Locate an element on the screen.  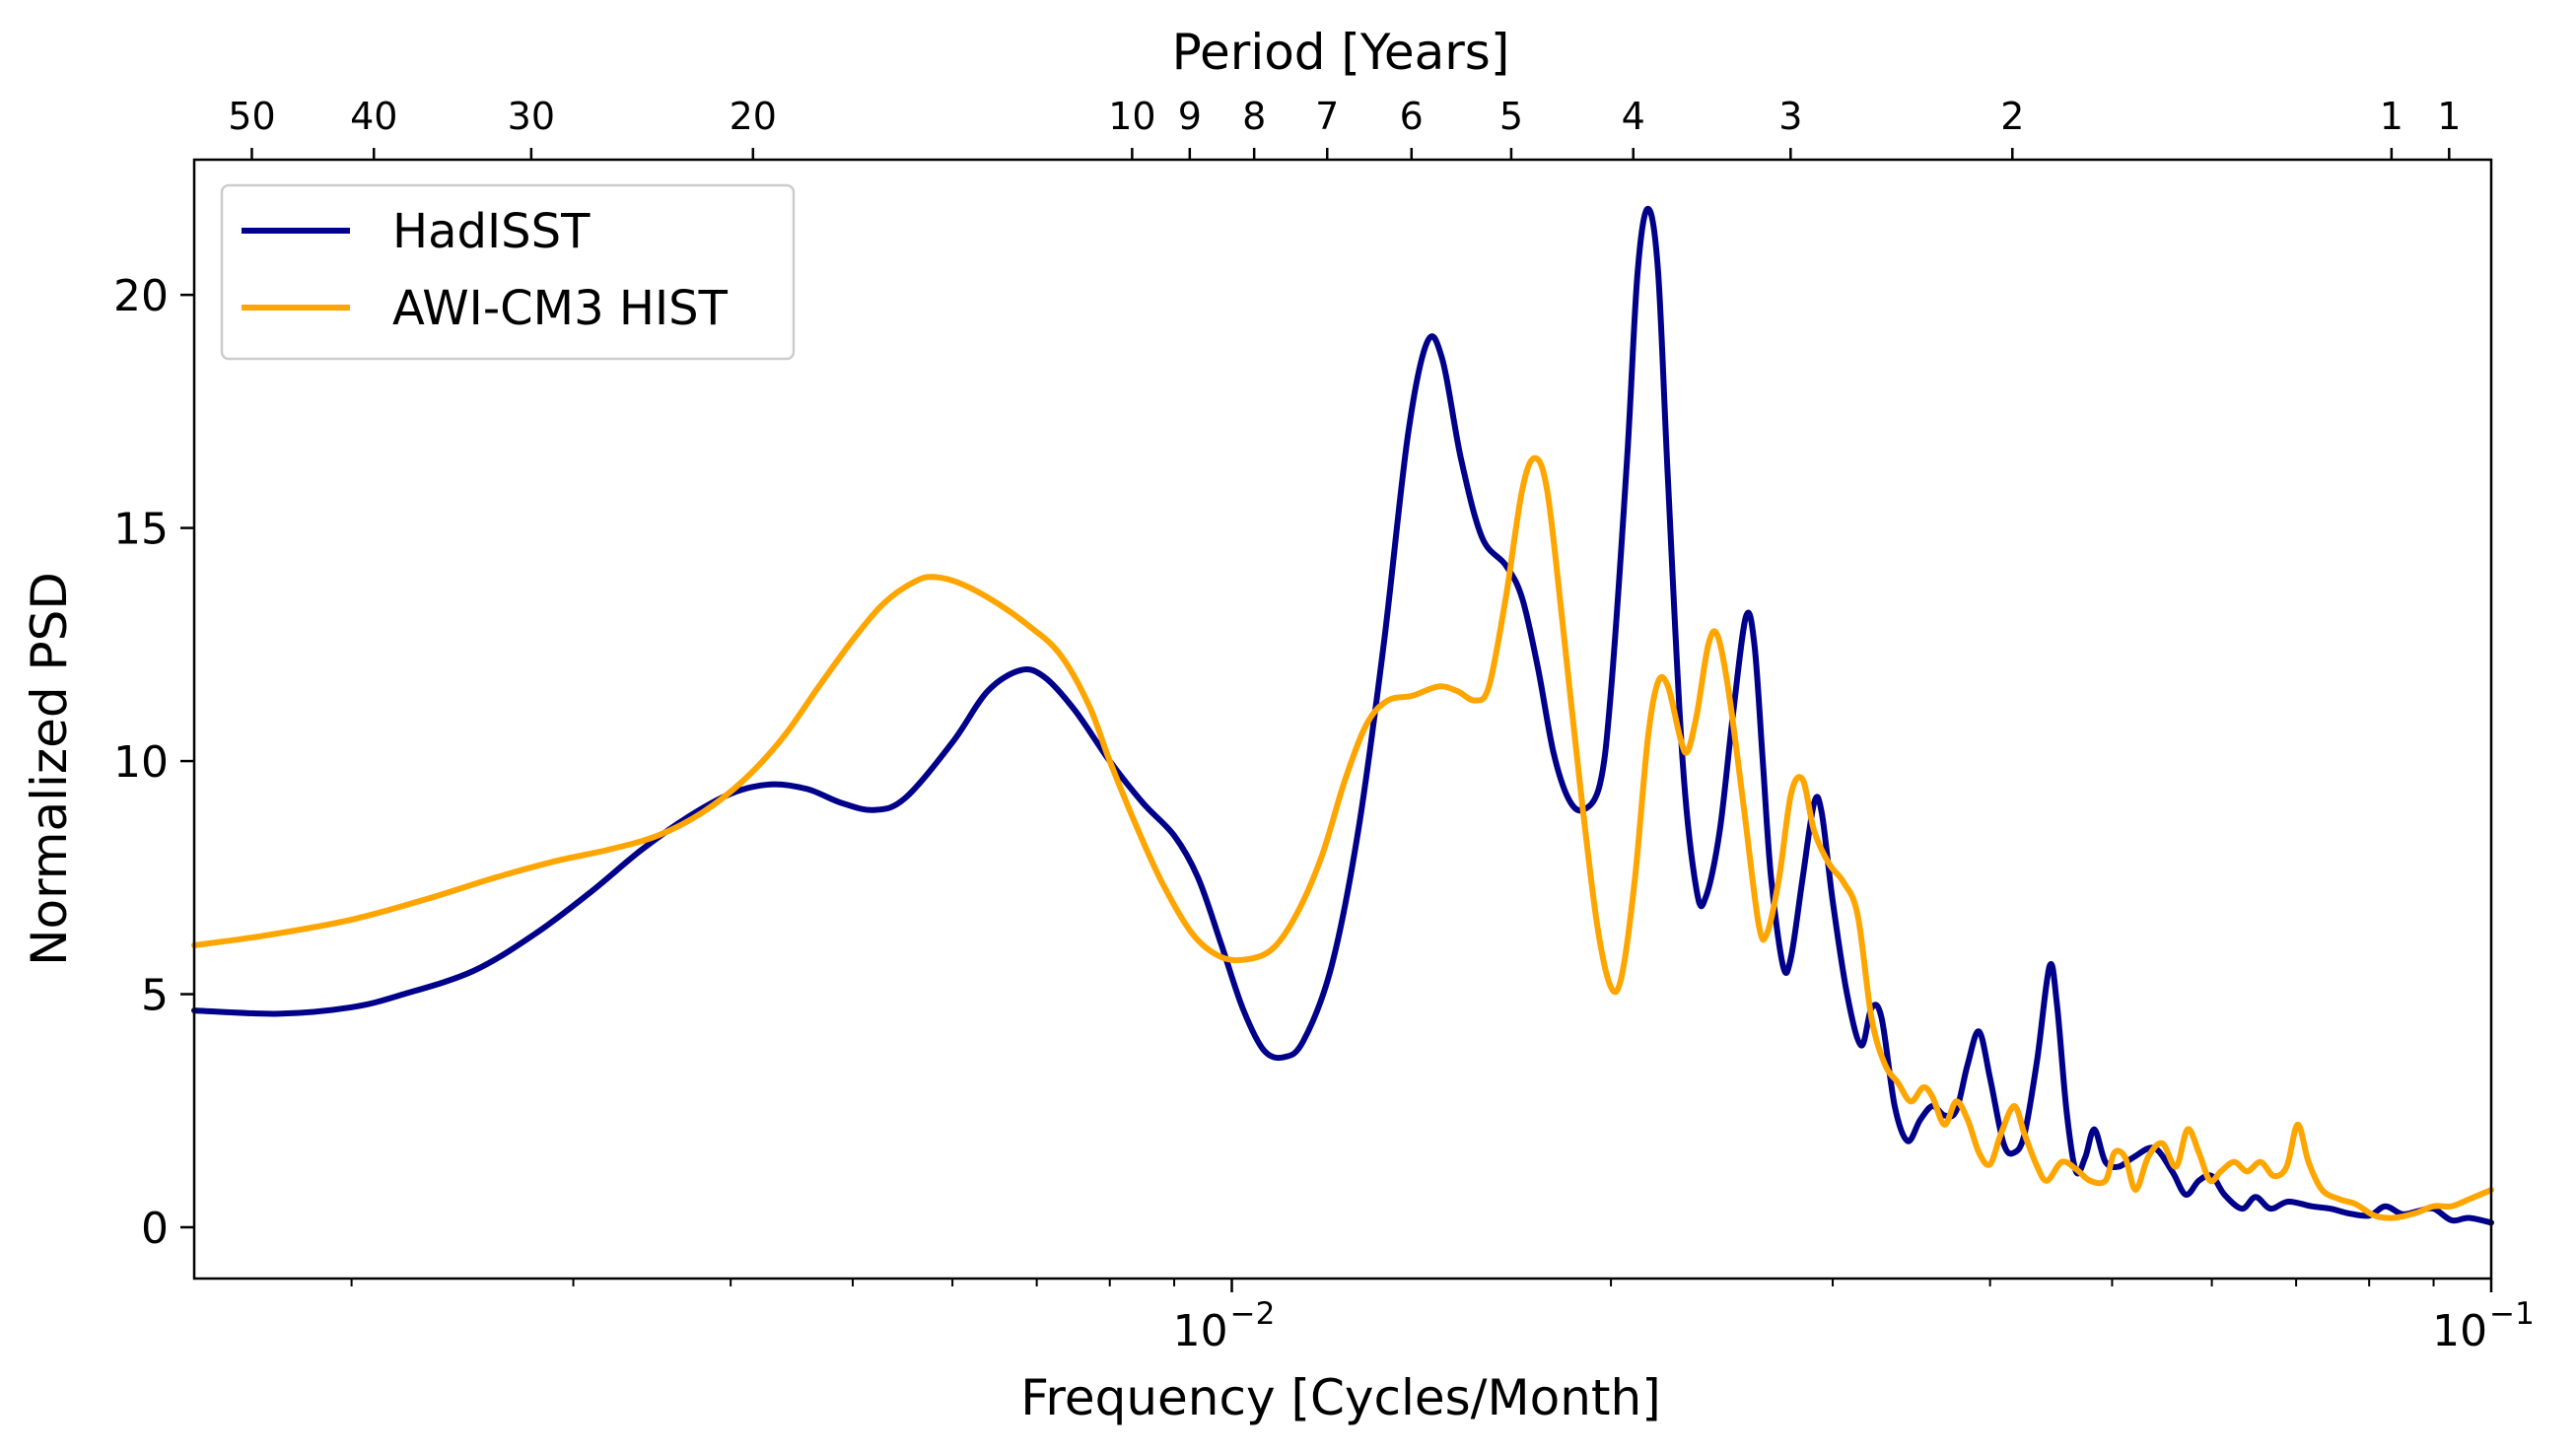
x-axis-title: Frequency [Cycles/Month] is located at coordinates (1340, 1397).